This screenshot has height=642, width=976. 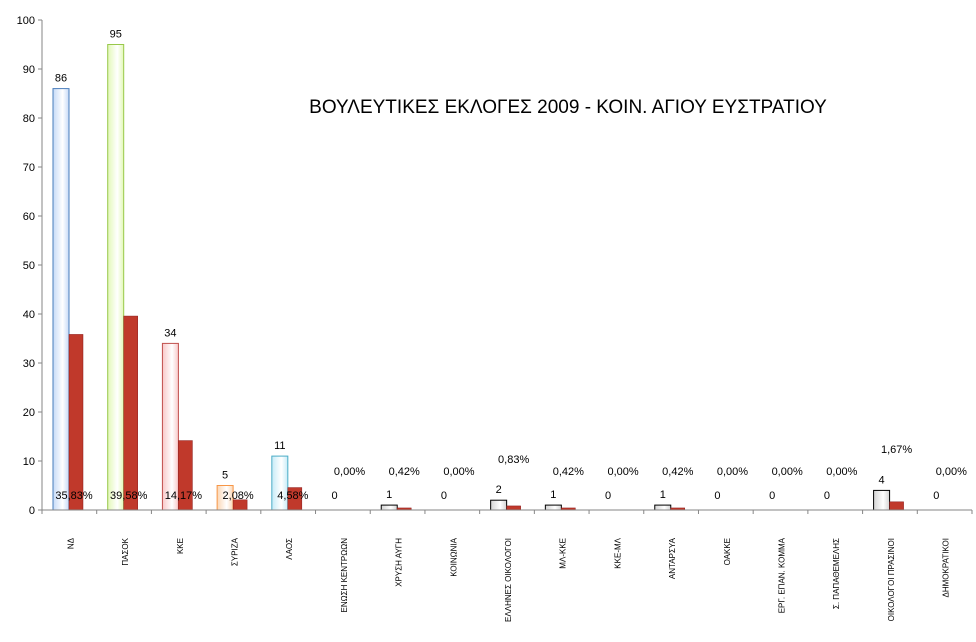 What do you see at coordinates (125, 551) in the screenshot?
I see `x-category-label: ΠΑΣΟΚ` at bounding box center [125, 551].